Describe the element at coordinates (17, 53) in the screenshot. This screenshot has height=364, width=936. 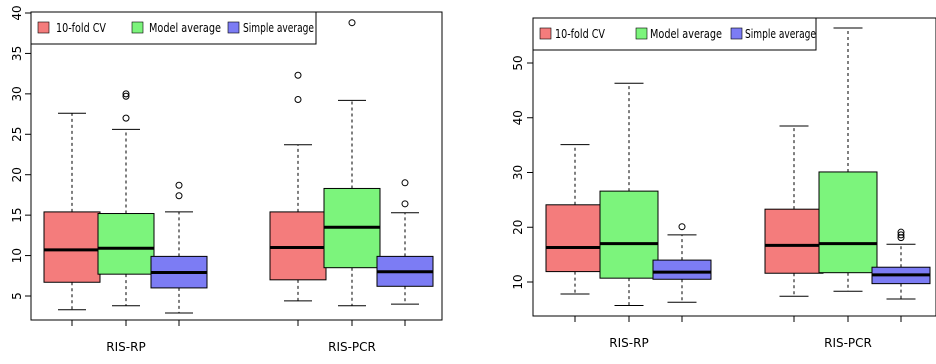
I see `y-tick-label: 35` at that location.